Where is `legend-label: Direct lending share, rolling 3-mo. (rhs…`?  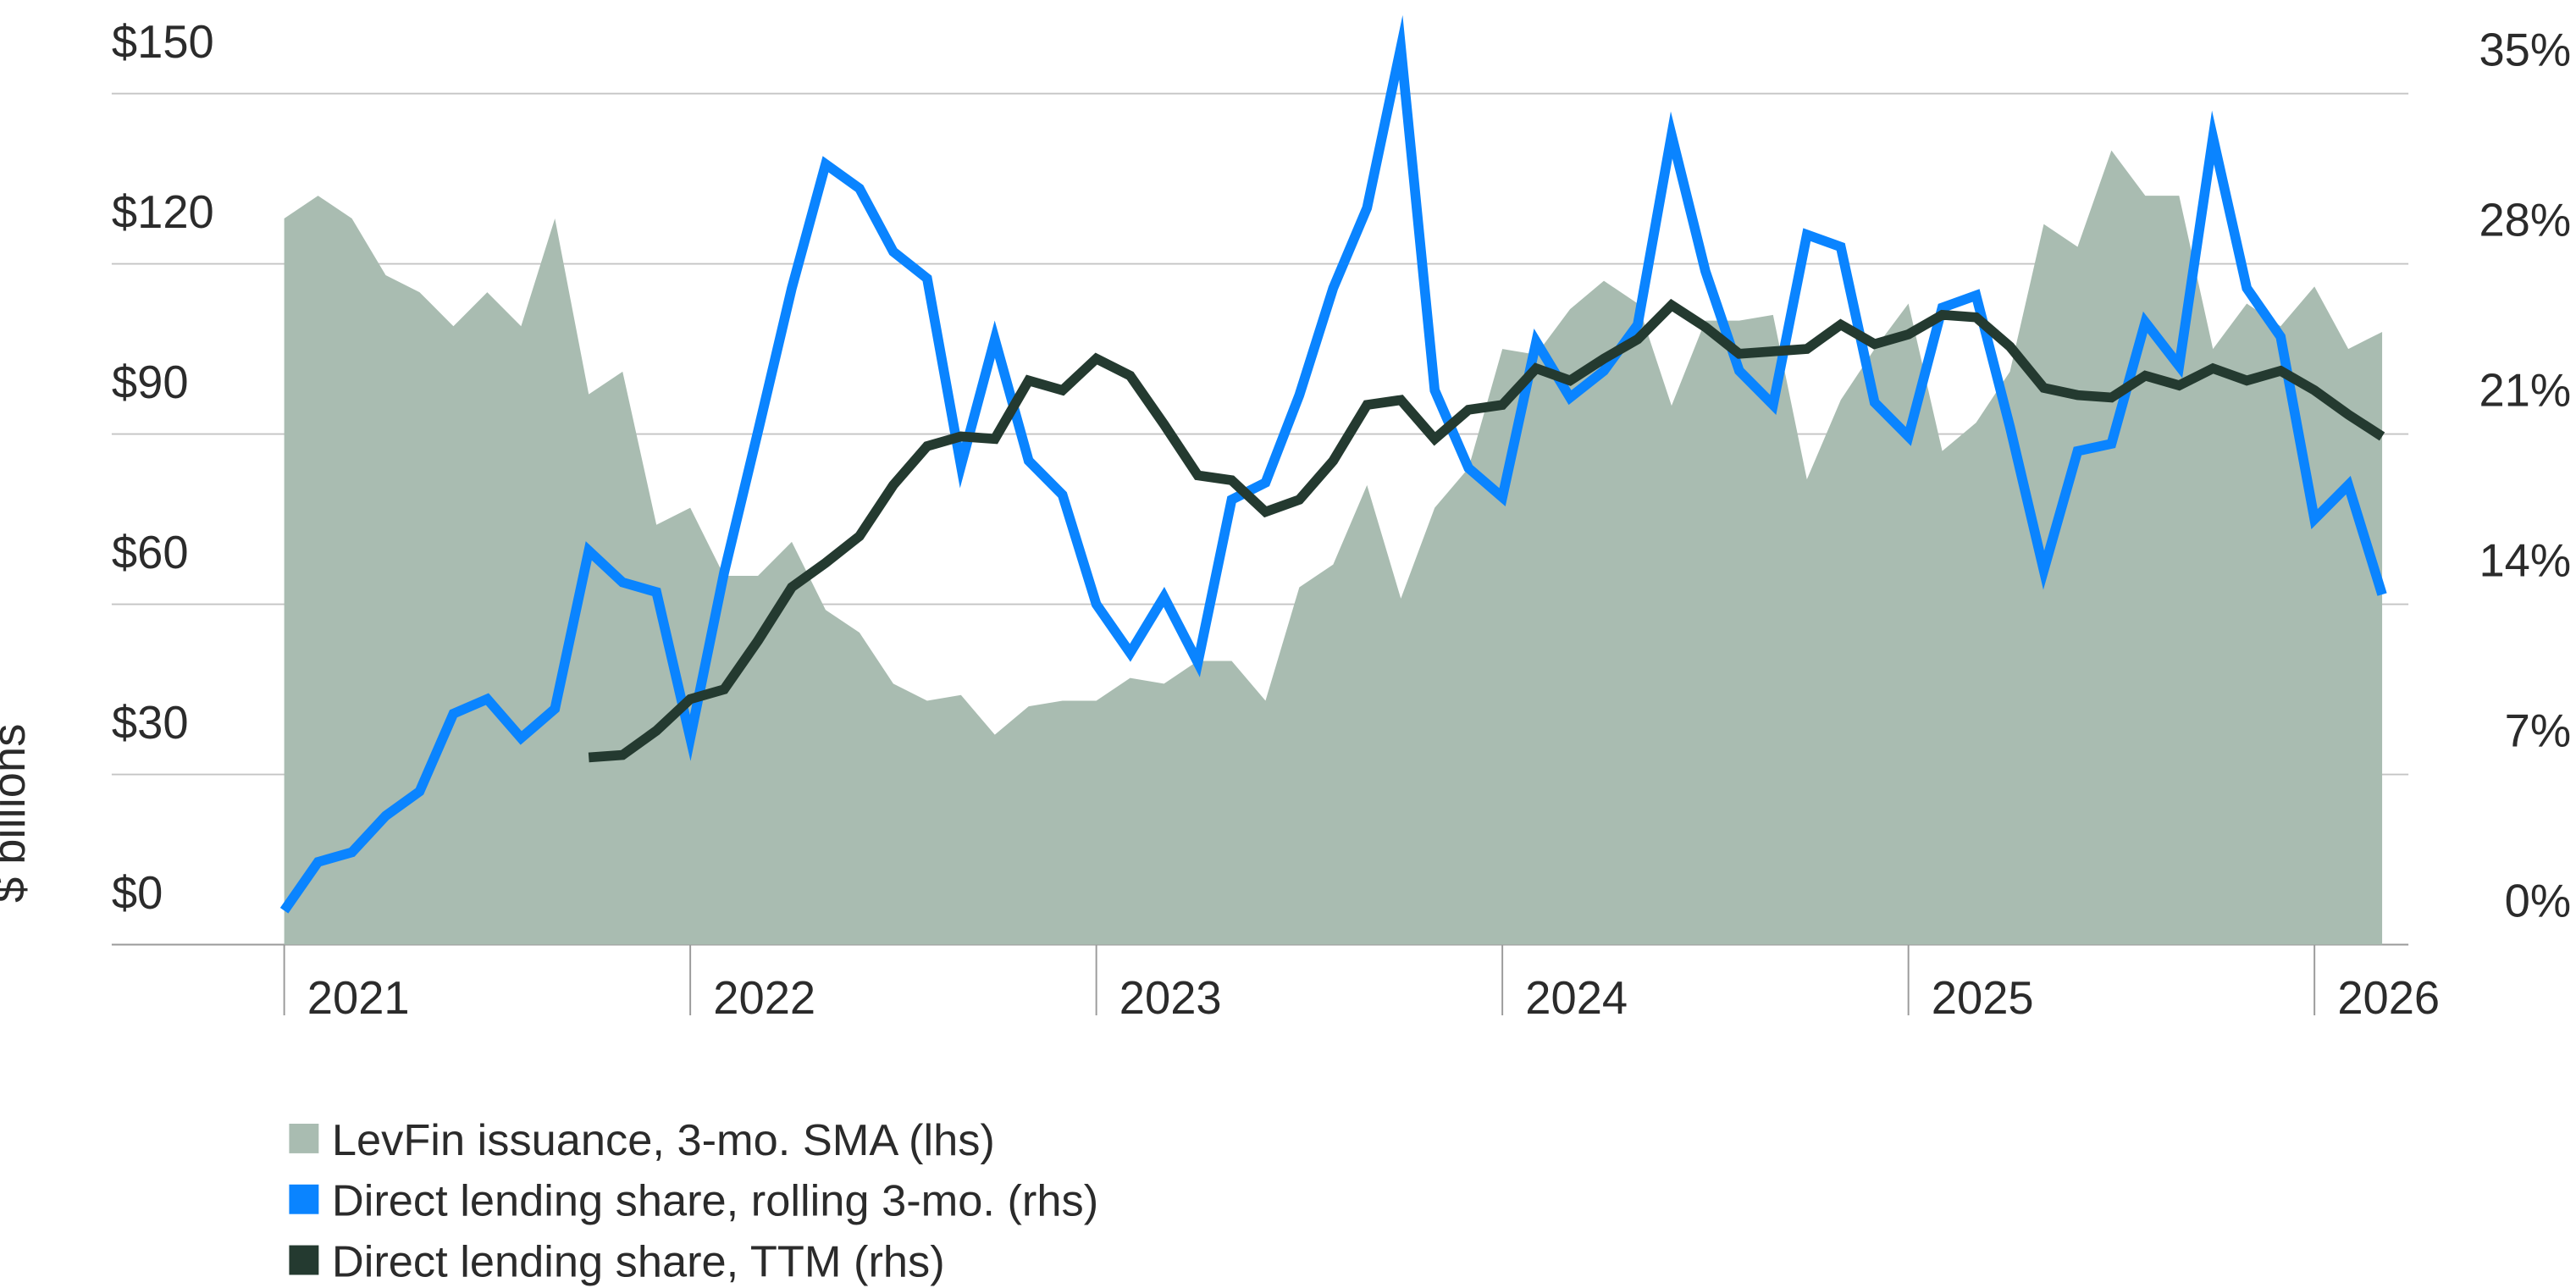 legend-label: Direct lending share, rolling 3-mo. (rhs… is located at coordinates (715, 1201).